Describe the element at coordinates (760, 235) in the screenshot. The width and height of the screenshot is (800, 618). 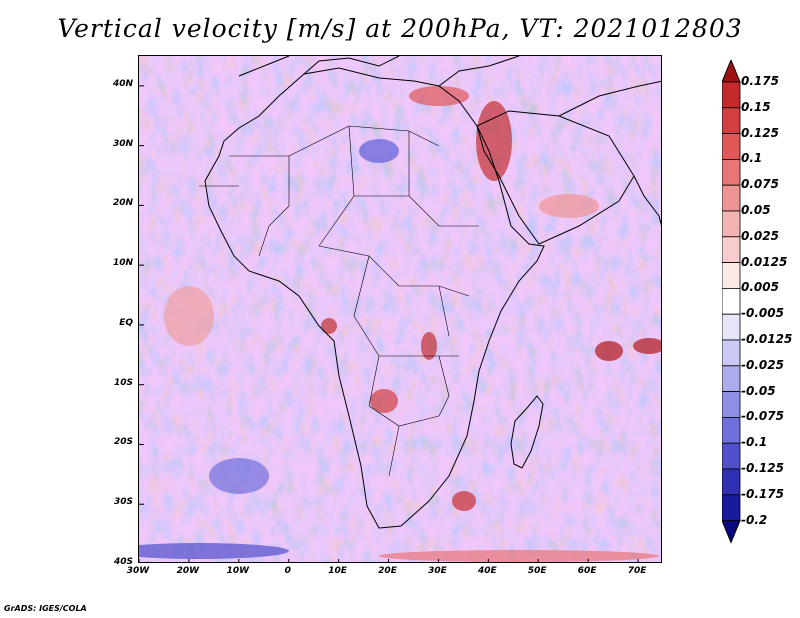
I see `colorbar-label: 0.025` at that location.